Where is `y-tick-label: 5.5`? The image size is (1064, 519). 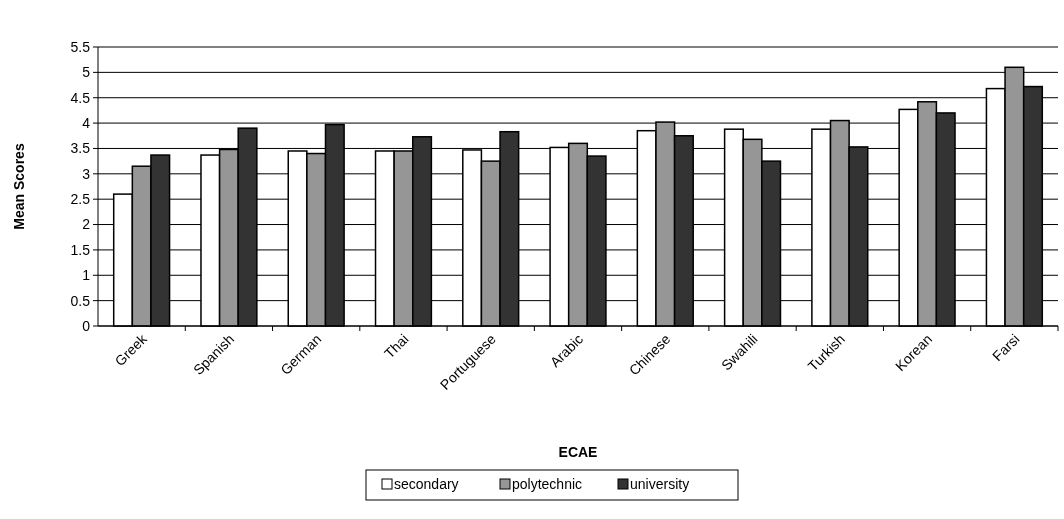
y-tick-label: 5.5 is located at coordinates (80, 46).